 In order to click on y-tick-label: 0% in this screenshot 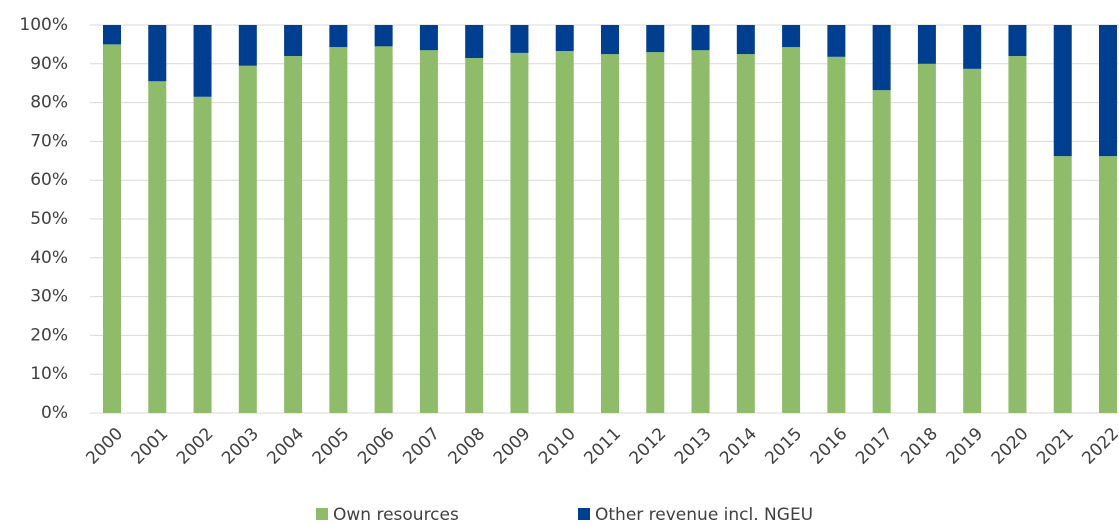, I will do `click(54, 413)`.